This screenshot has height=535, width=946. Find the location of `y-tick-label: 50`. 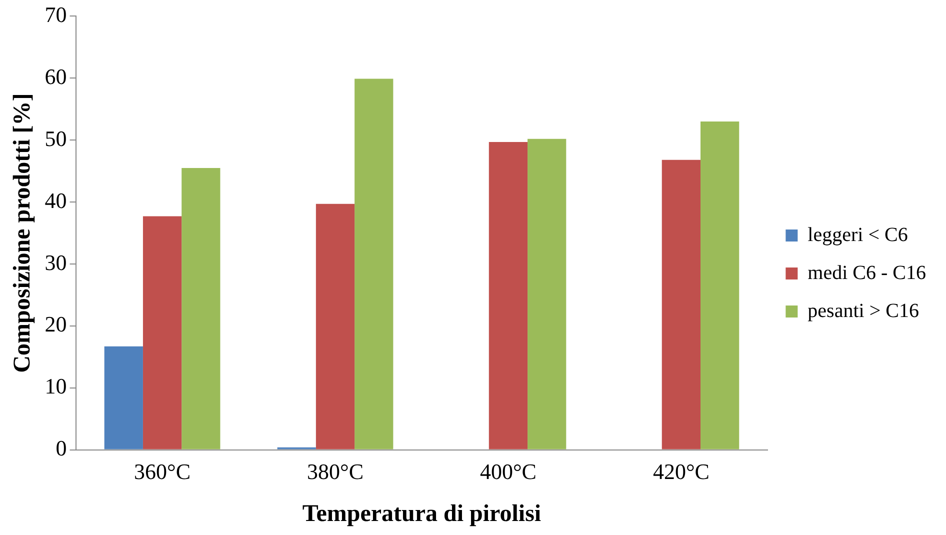

y-tick-label: 50 is located at coordinates (55, 138).